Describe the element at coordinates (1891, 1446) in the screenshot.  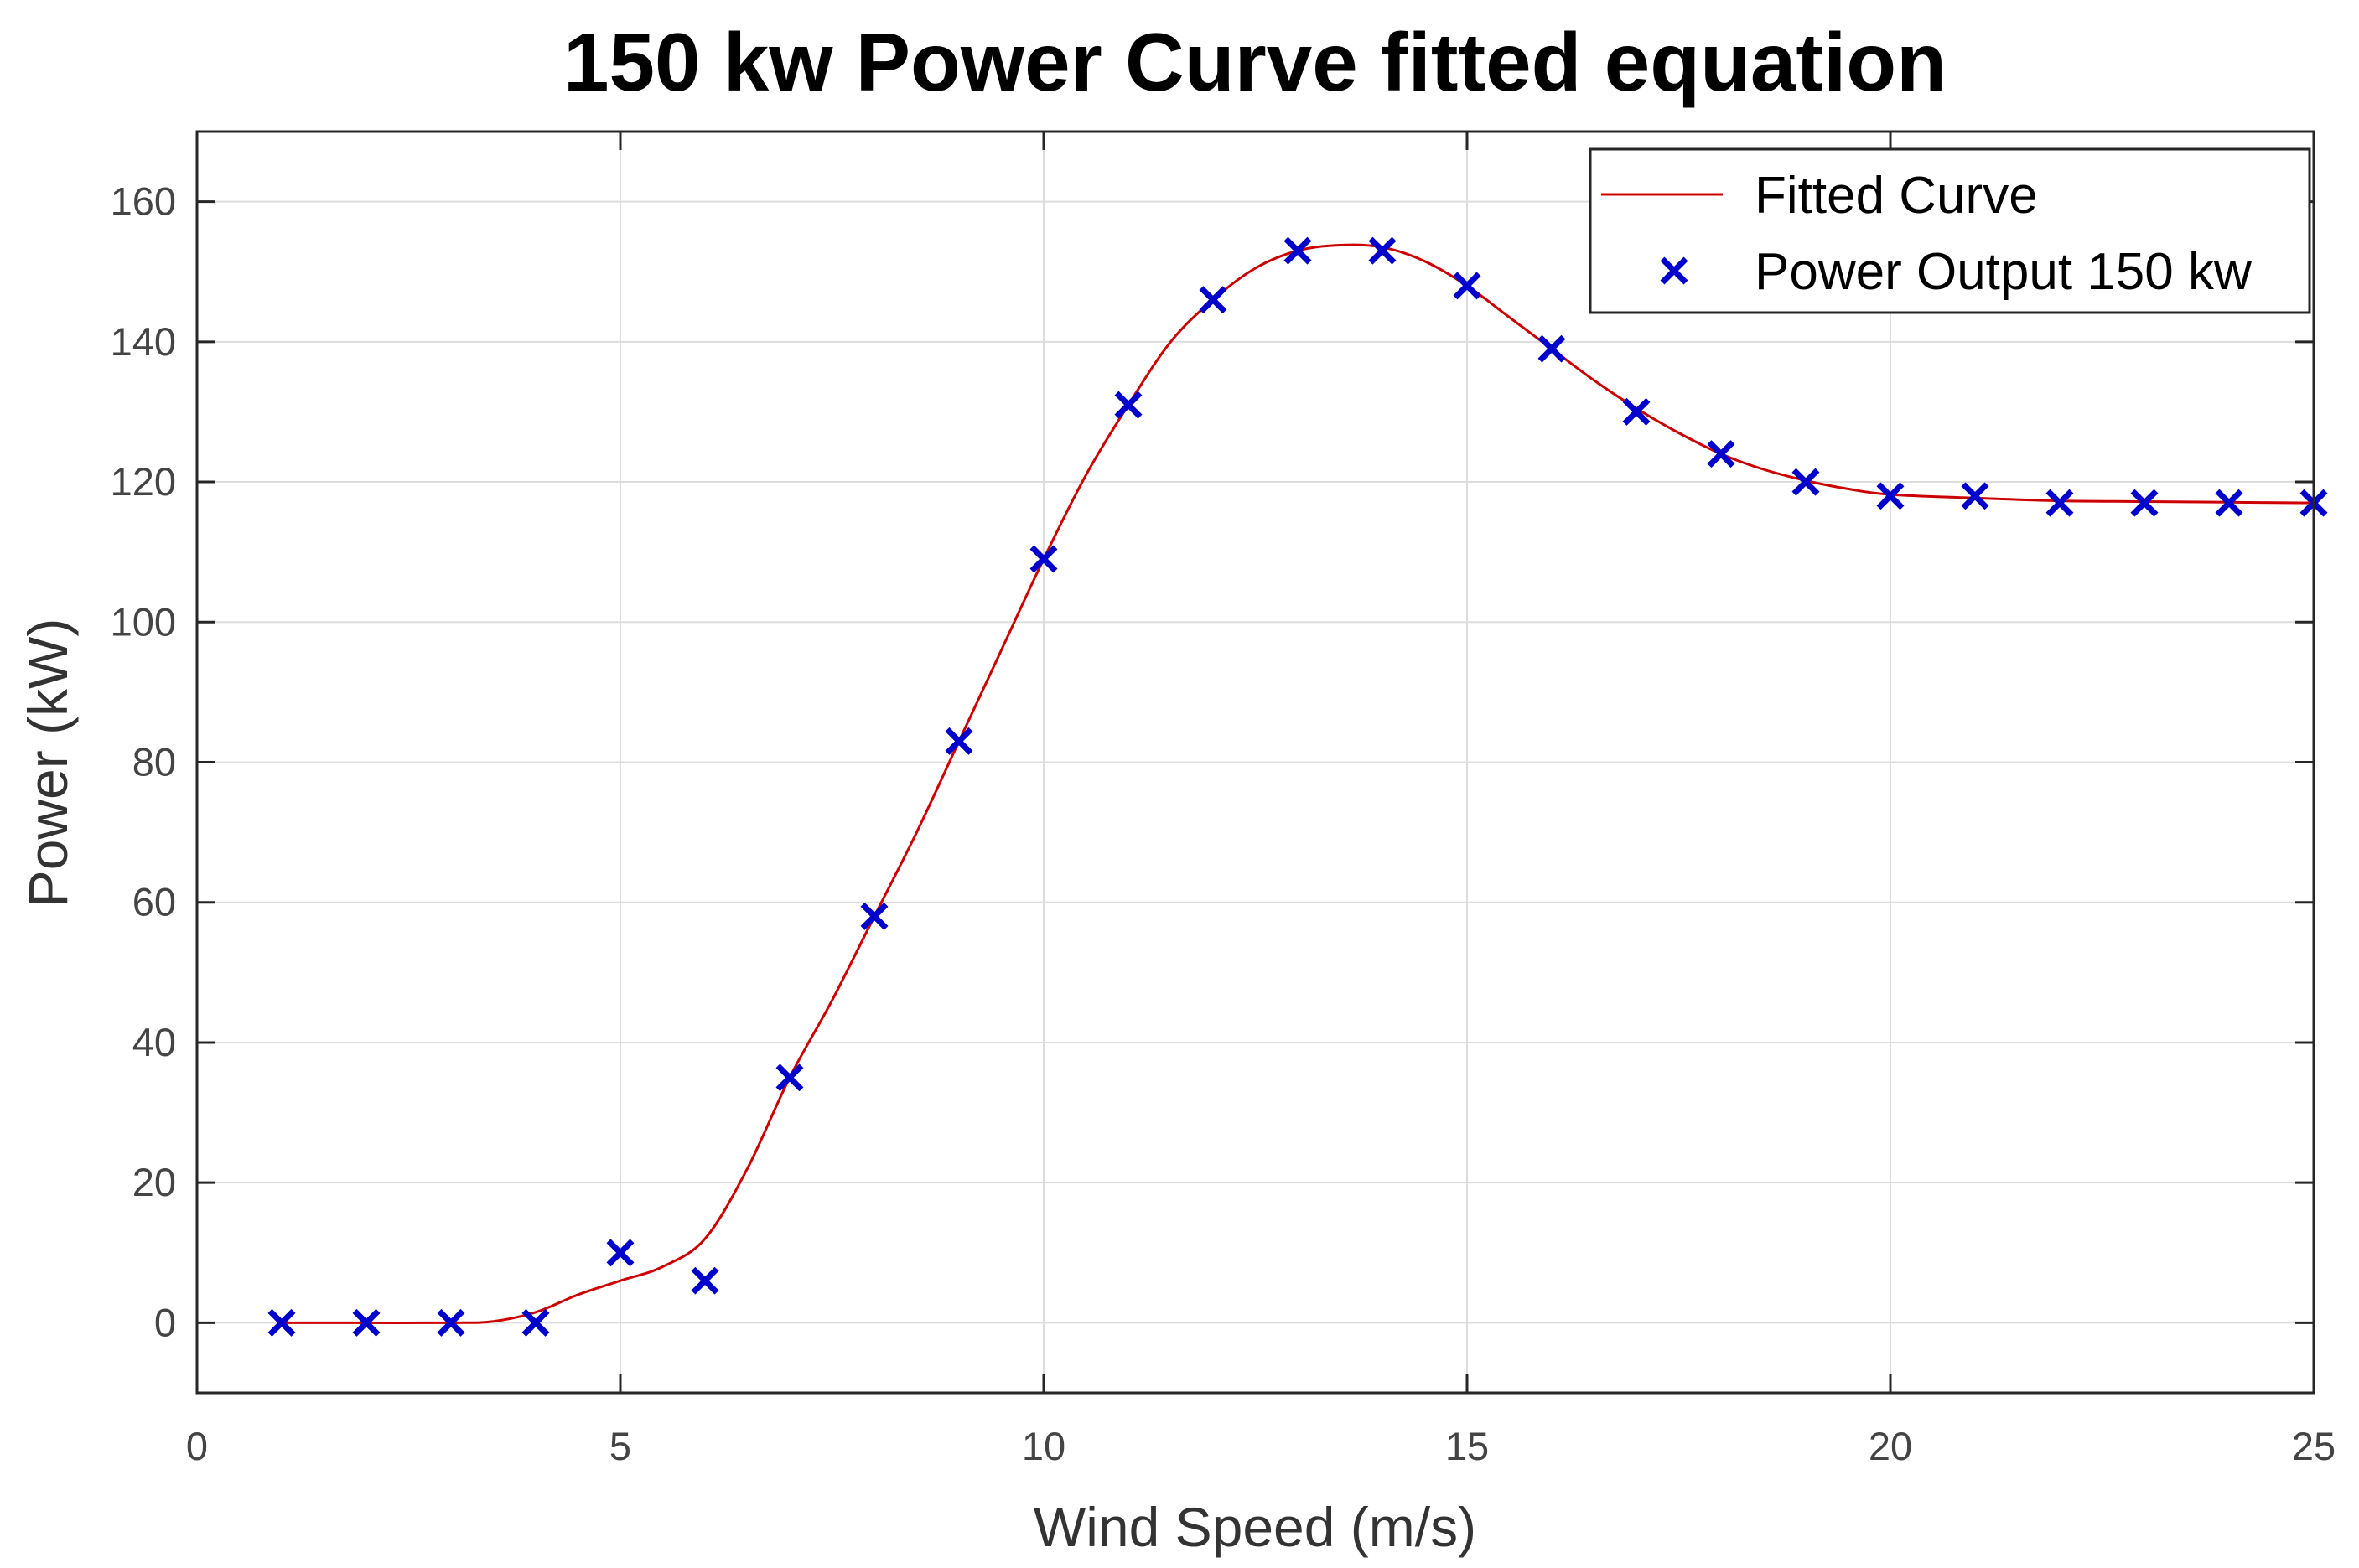
I see `x-tick-label: 20` at that location.